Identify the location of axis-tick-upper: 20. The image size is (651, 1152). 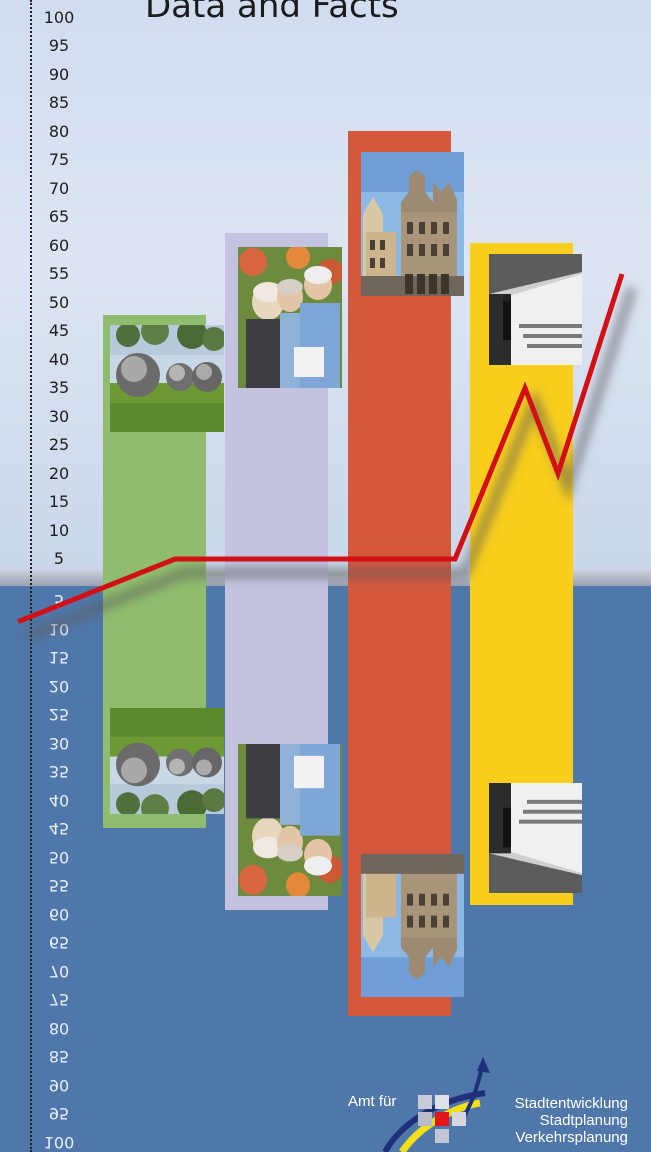
(59, 473).